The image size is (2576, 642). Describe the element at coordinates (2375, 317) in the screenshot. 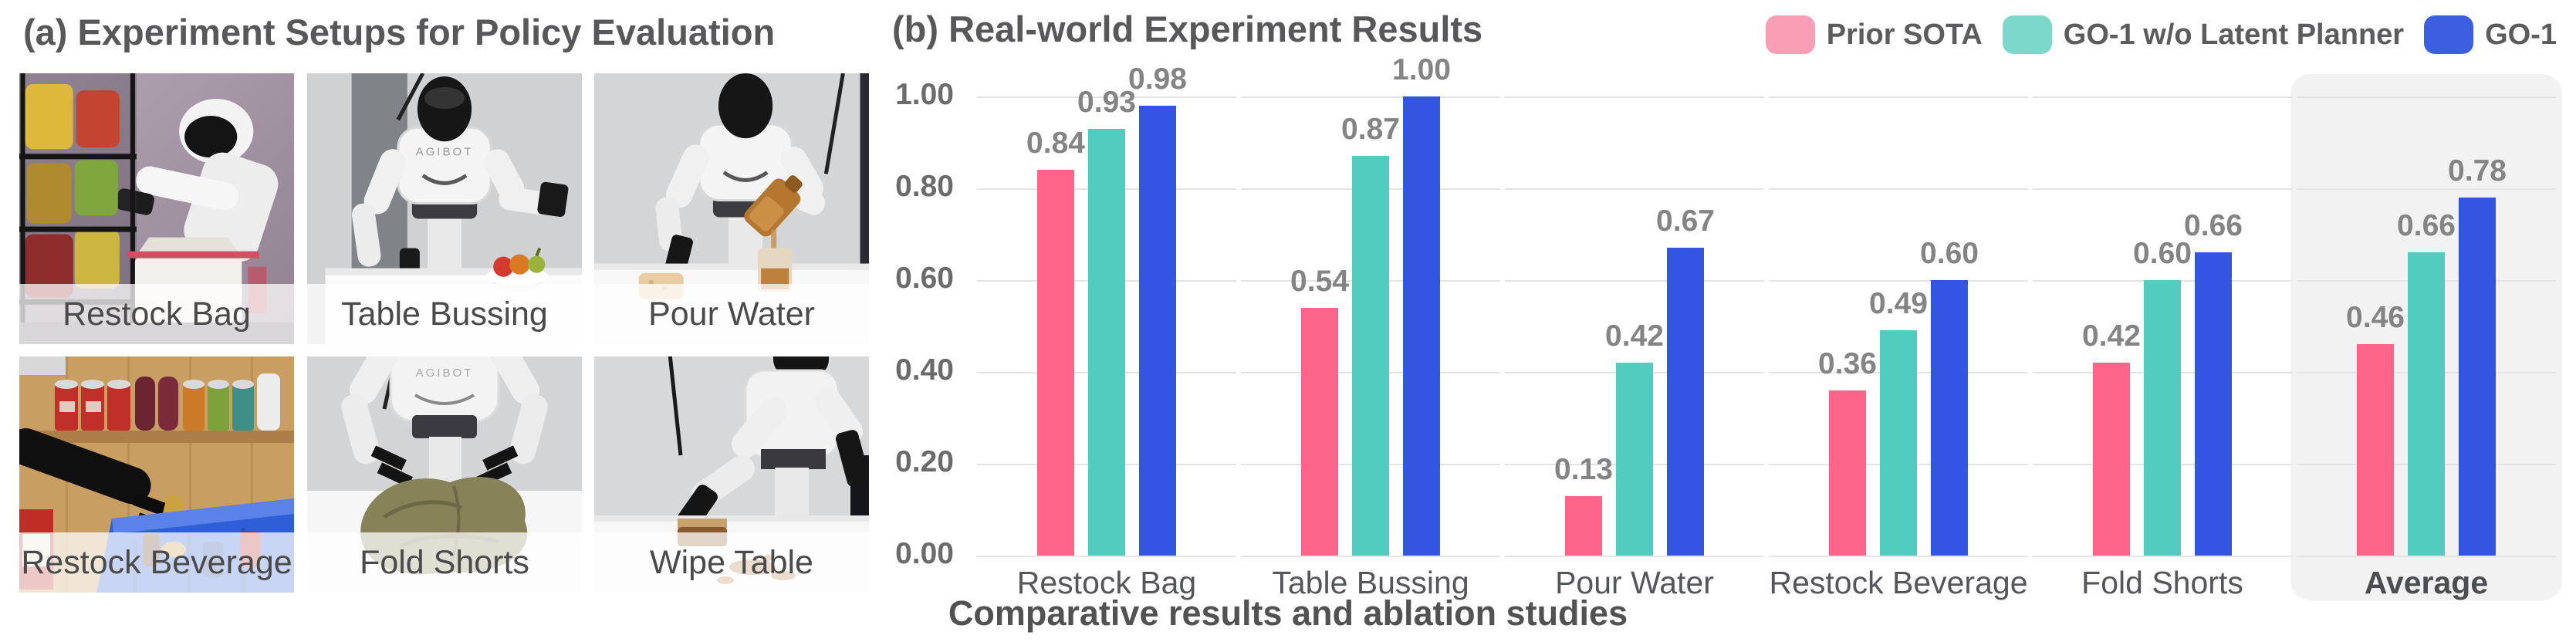

I see `bar-value-label: 0.46` at that location.